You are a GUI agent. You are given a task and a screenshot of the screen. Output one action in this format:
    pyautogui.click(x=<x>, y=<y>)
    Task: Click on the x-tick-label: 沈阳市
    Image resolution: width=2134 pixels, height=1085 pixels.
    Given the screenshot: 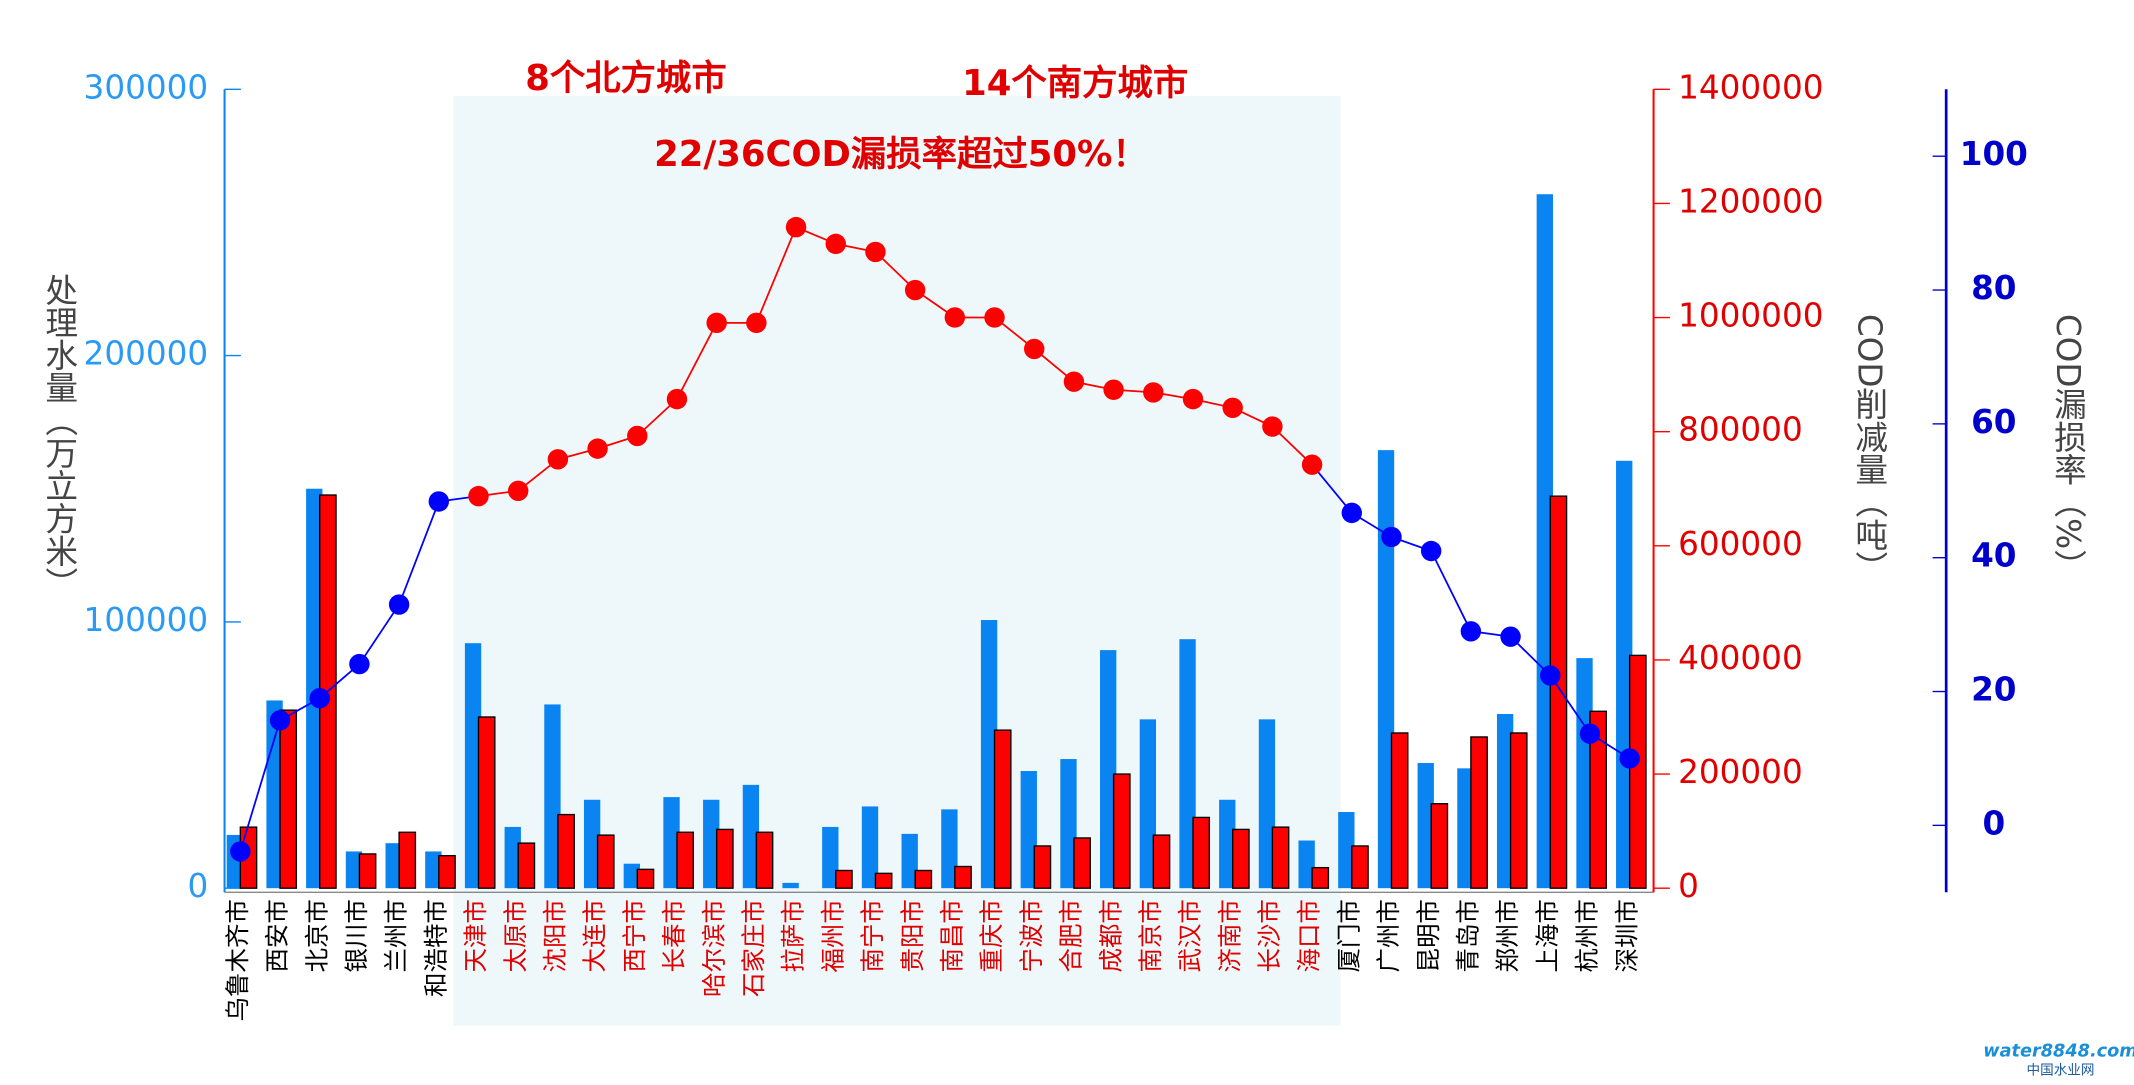 What is the action you would take?
    pyautogui.click(x=555, y=935)
    